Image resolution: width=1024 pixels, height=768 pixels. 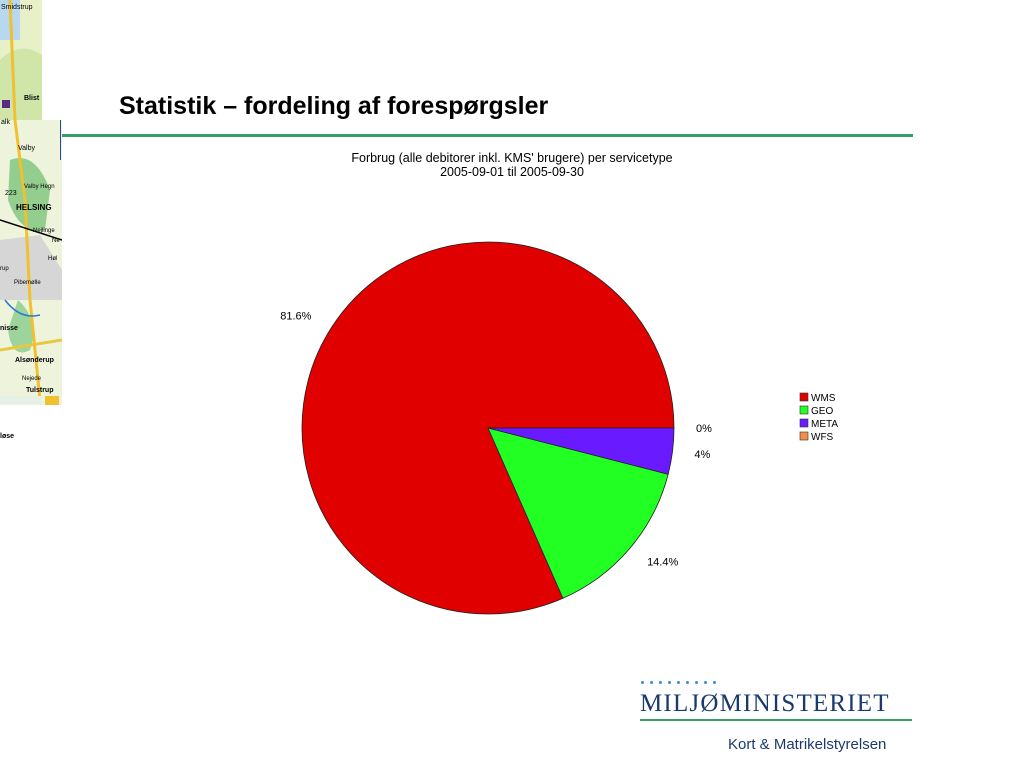 I want to click on legend-swatch-meta, so click(x=804, y=423).